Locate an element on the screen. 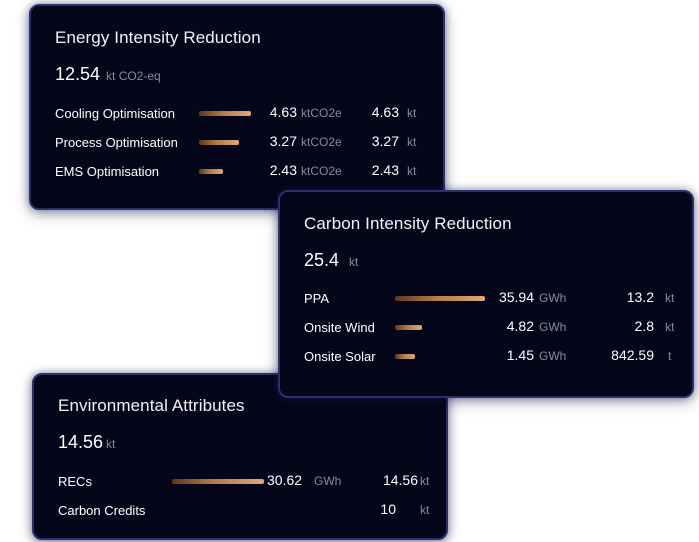 Image resolution: width=699 pixels, height=542 pixels. row-value: 4.82 is located at coordinates (520, 326).